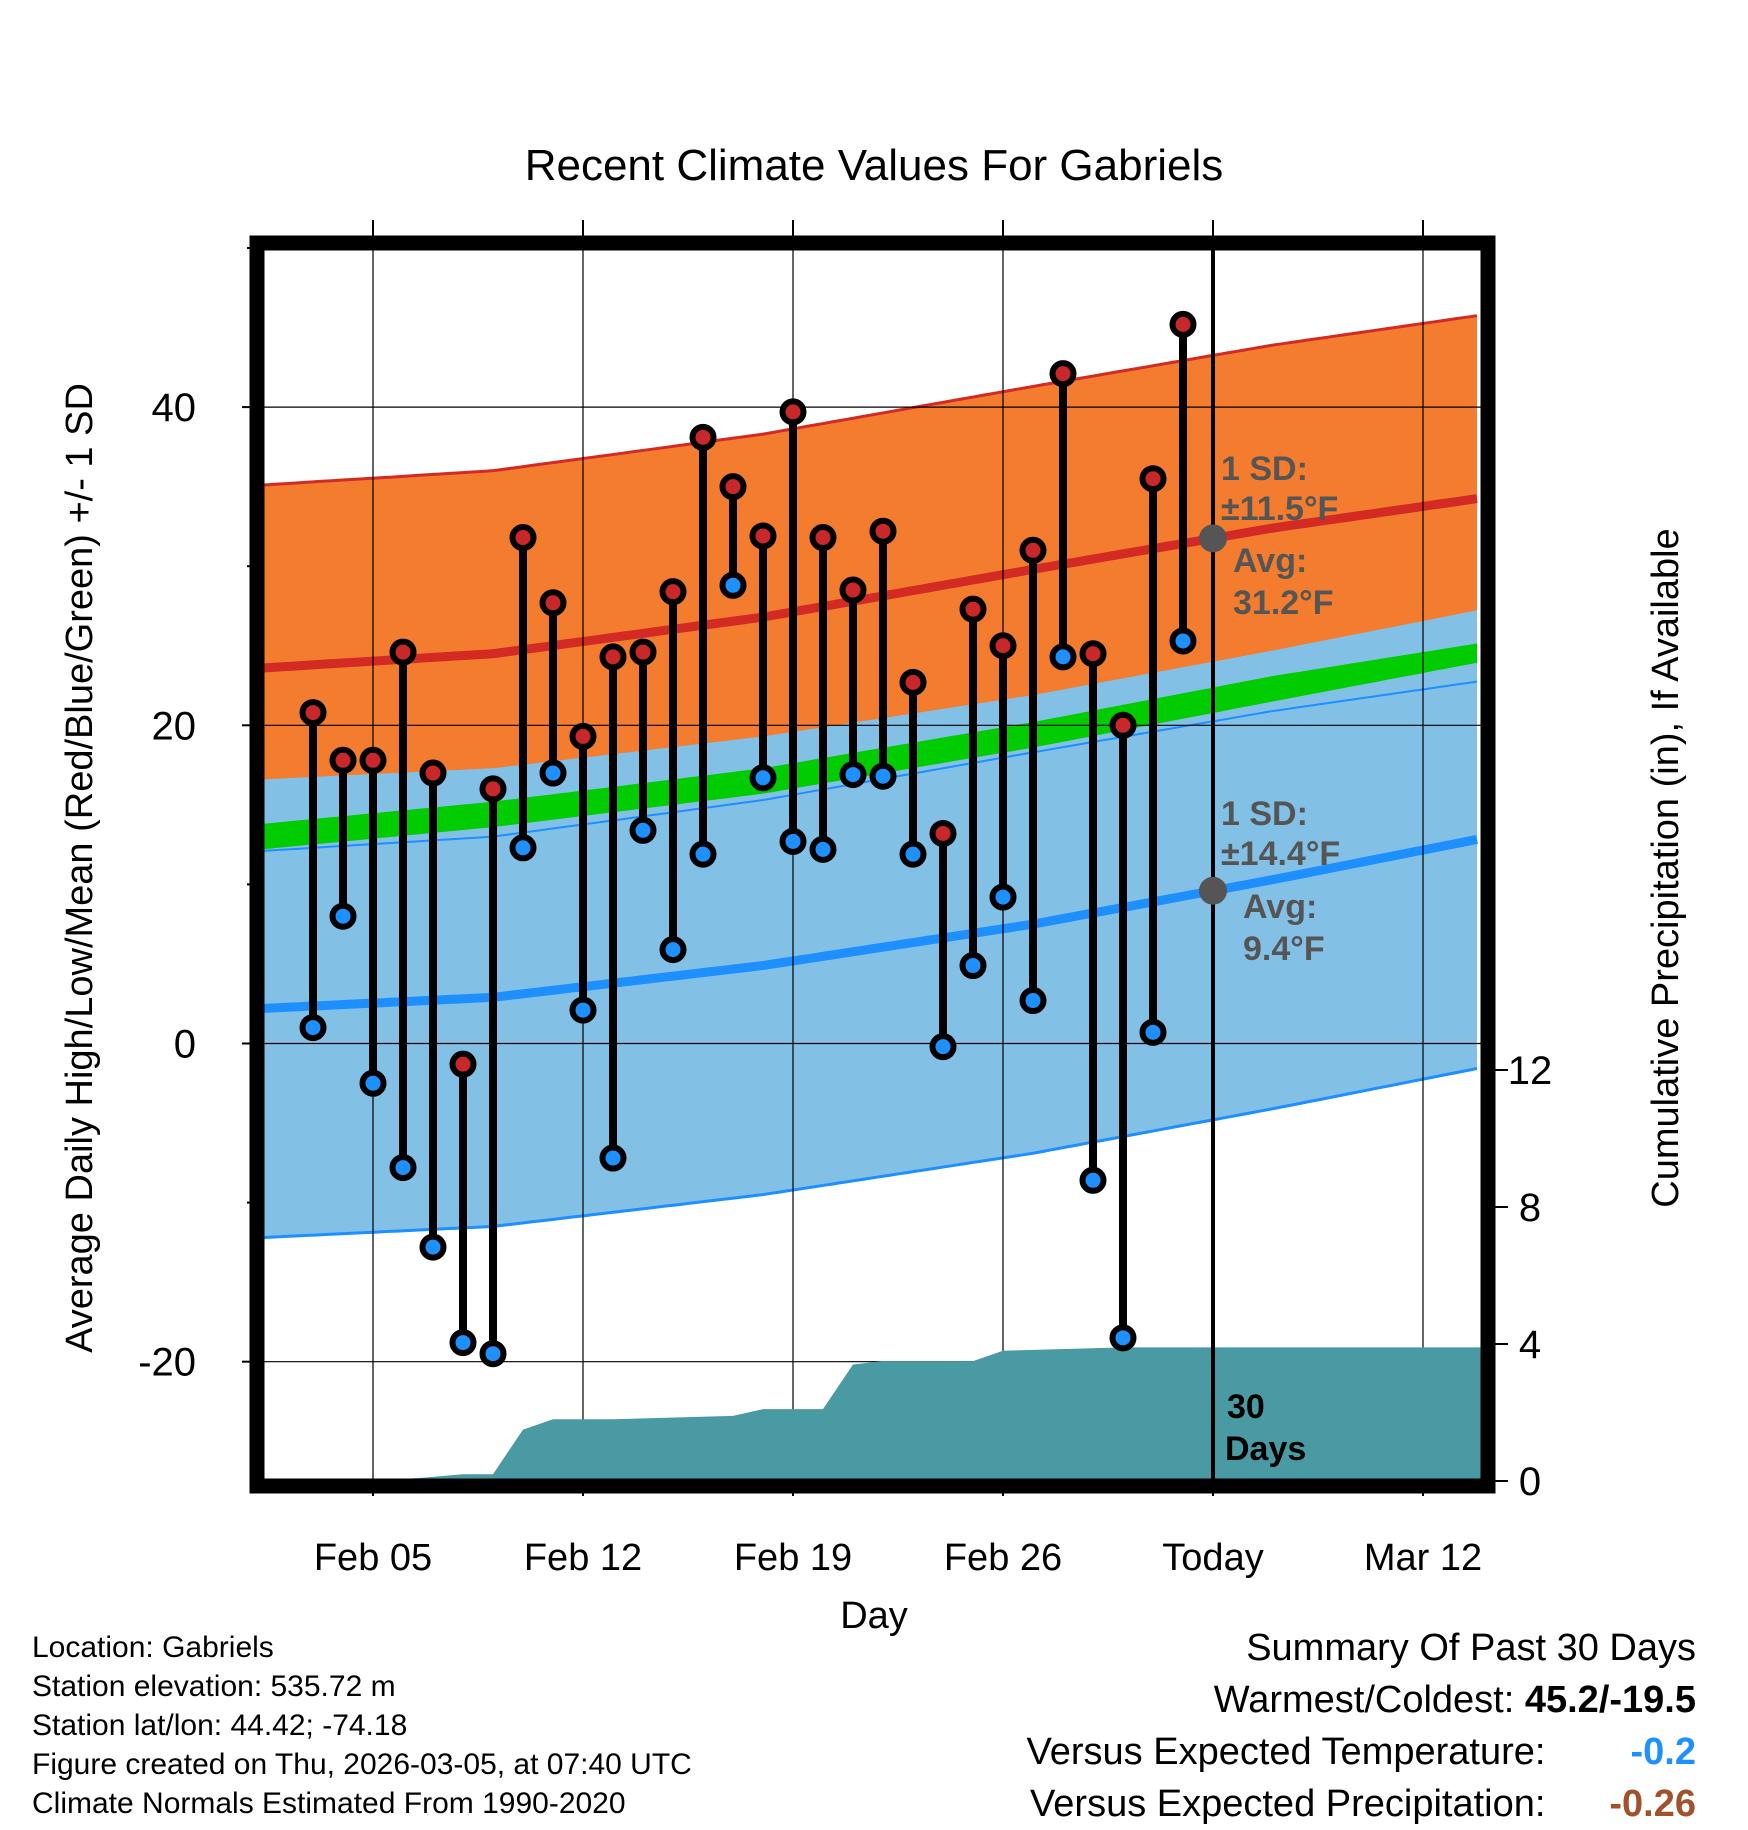  Describe the element at coordinates (793, 1558) in the screenshot. I see `x-tick-label: Feb 19` at that location.